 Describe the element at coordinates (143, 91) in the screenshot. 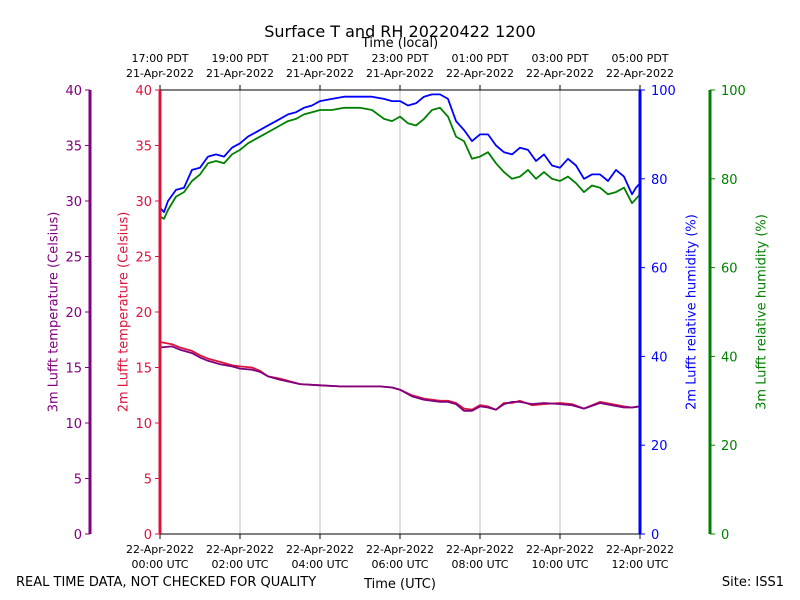

I see `y-tick-label-t2: 40` at that location.